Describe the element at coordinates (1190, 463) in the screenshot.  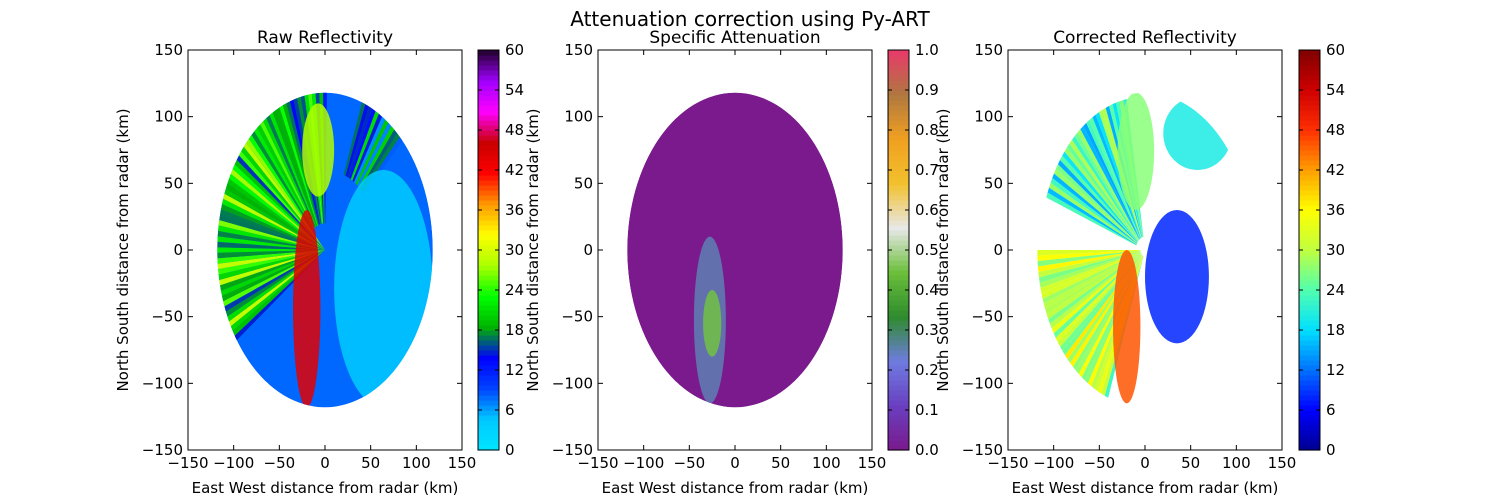
I see `x-tick-label: 50` at that location.